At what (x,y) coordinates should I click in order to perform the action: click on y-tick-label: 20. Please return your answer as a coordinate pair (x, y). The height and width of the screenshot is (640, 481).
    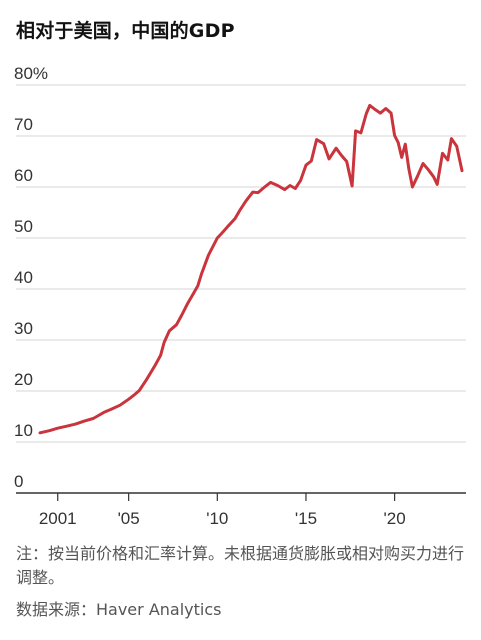
    Looking at the image, I should click on (23, 379).